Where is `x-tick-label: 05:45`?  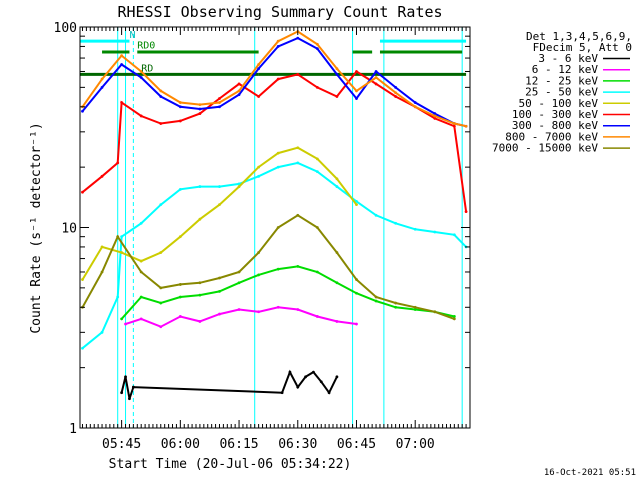
x-tick-label: 05:45 is located at coordinates (121, 444).